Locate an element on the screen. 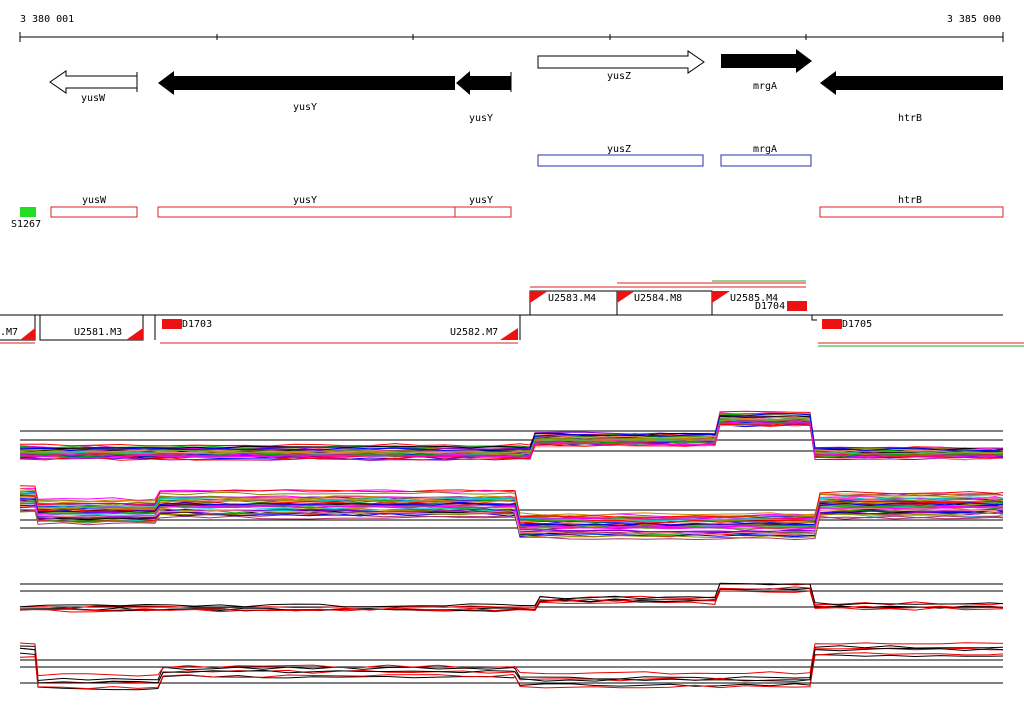 This screenshot has height=714, width=1024. gene-track: yusW yusY yusY yusZ mrgA htrB is located at coordinates (526, 86).